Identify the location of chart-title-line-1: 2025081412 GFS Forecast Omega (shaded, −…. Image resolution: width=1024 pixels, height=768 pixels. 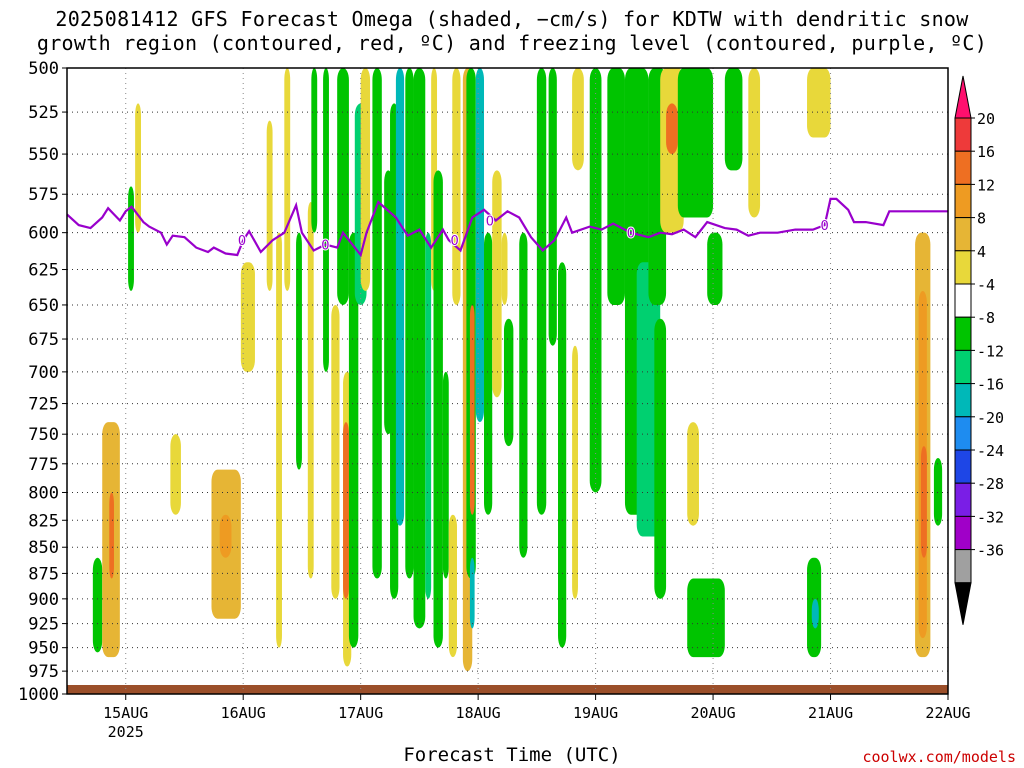
(512, 19).